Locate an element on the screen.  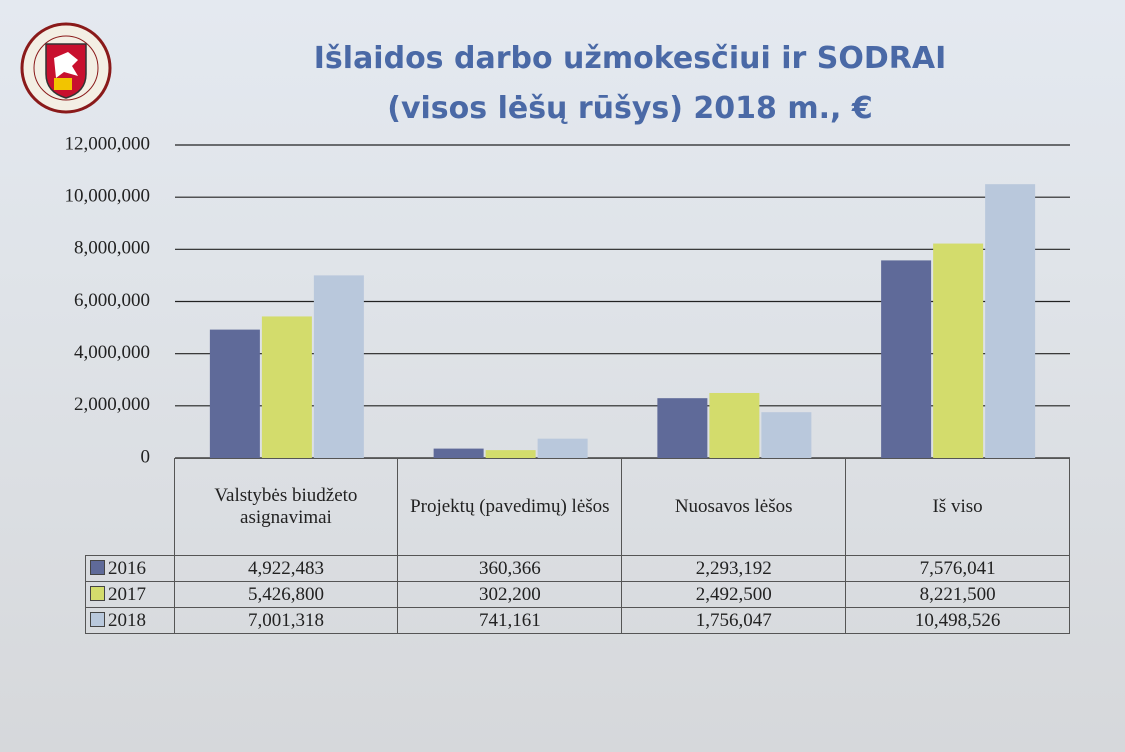
legend-cell: 2016 is located at coordinates (130, 568).